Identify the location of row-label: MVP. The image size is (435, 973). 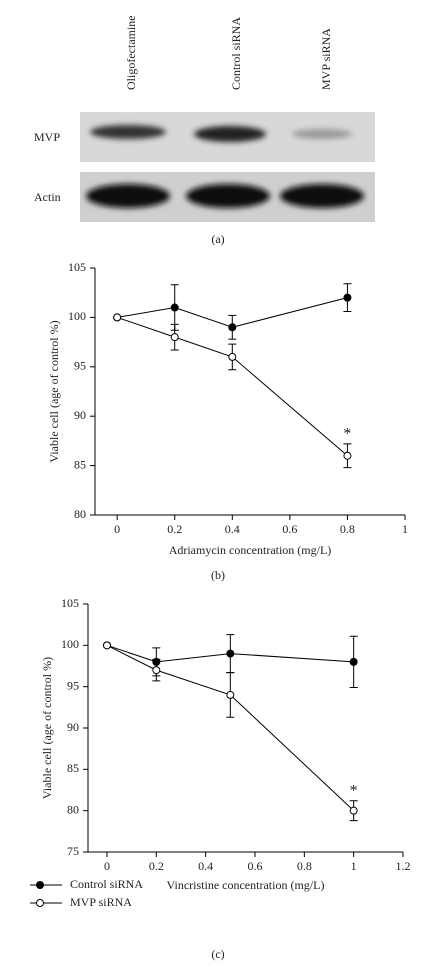
(47, 137).